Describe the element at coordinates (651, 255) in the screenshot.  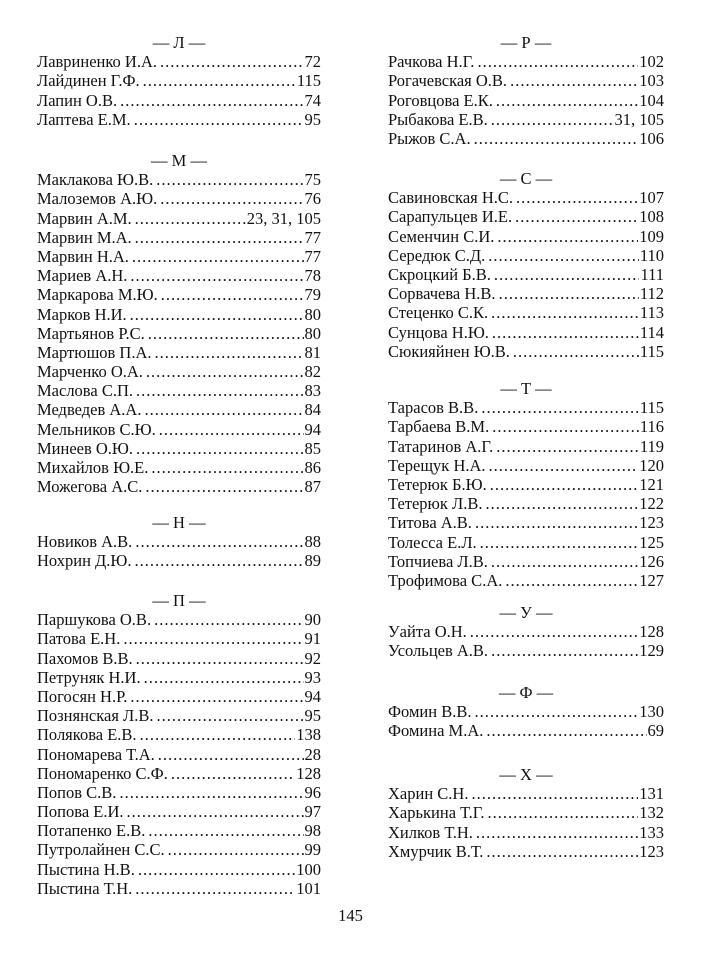
I see `entry-page: 110` at that location.